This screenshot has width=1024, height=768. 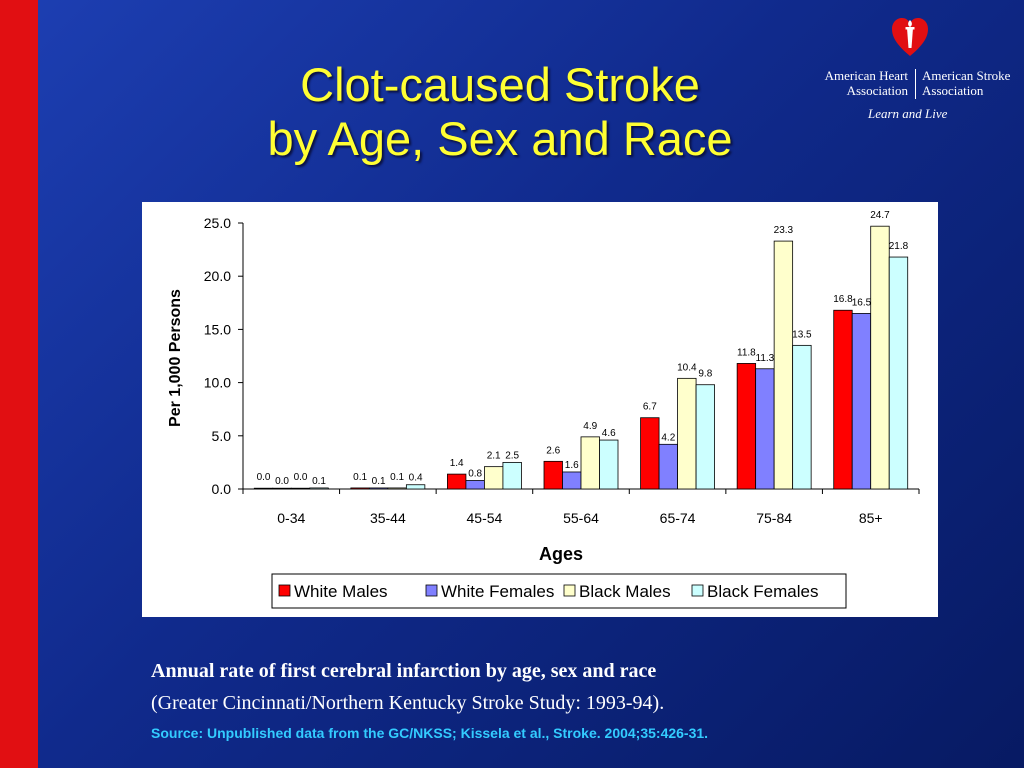 I want to click on heart-torch-icon, so click(x=910, y=37).